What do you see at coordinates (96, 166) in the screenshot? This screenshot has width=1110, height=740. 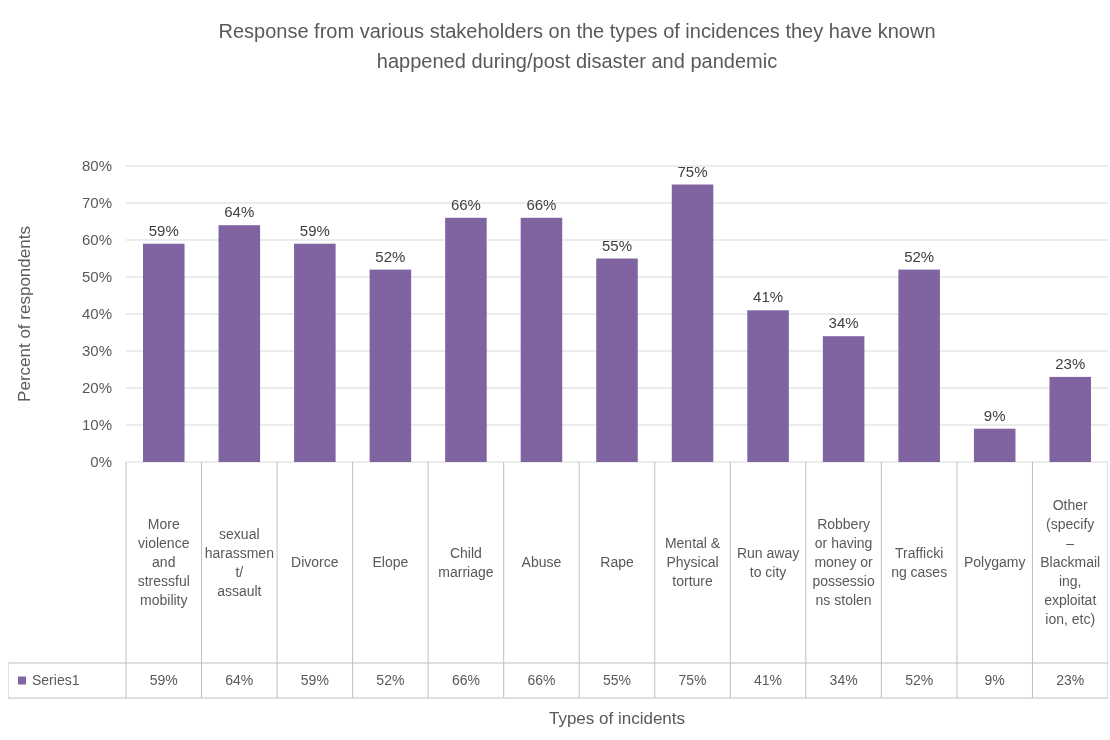 I see `y-tick-label: 80%` at bounding box center [96, 166].